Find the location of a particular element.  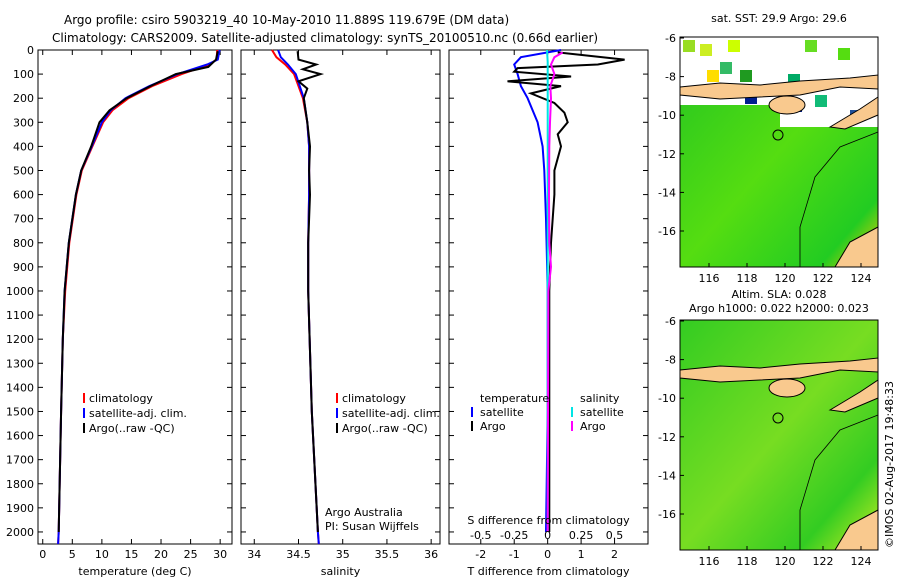

series-line-climatology is located at coordinates (295, 297).